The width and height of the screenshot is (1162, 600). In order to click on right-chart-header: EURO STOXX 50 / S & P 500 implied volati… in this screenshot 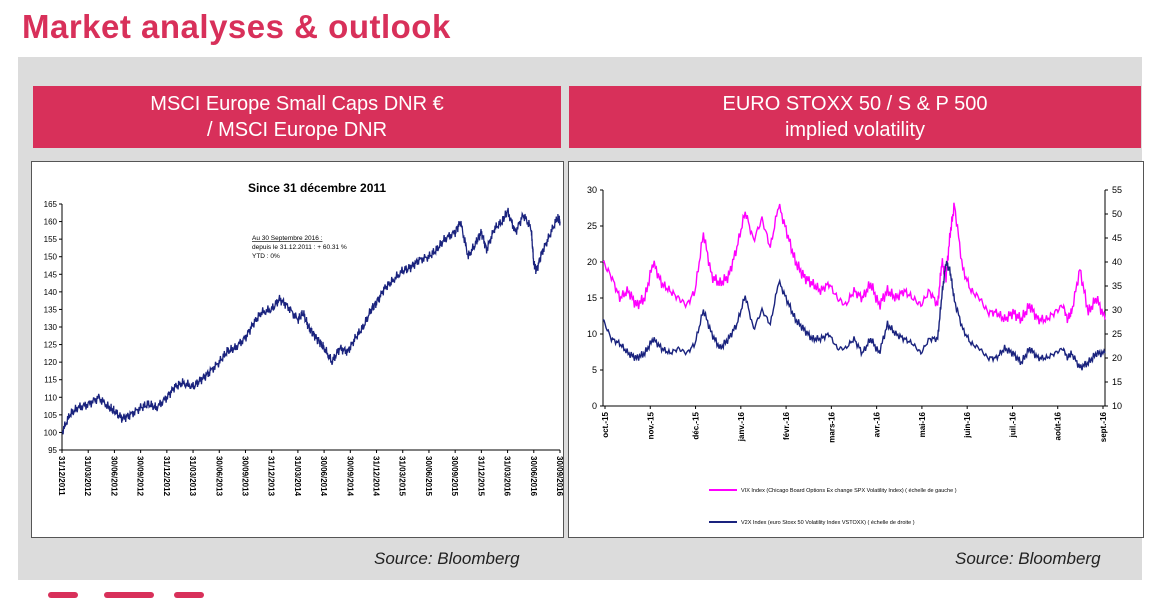, I will do `click(855, 117)`.